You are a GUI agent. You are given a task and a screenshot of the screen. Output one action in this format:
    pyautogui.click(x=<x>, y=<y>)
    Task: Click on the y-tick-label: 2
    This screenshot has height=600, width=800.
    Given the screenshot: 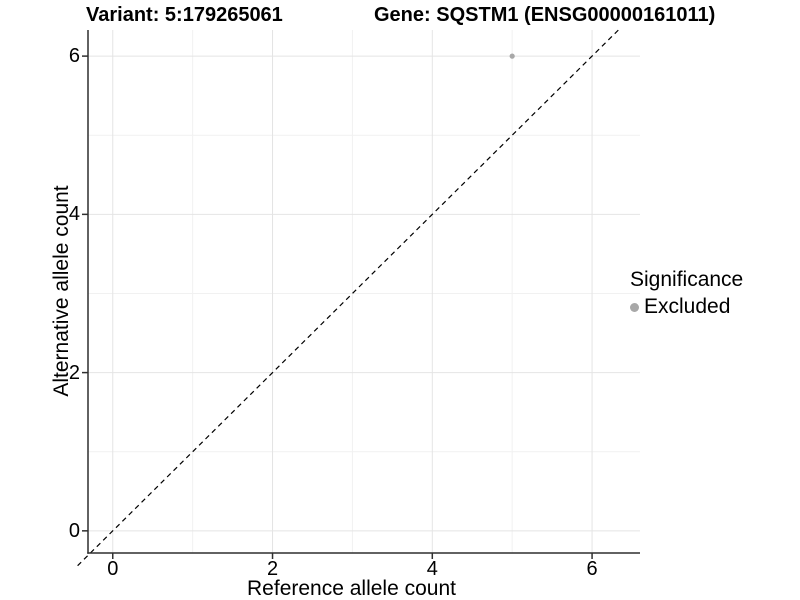 What is the action you would take?
    pyautogui.click(x=74, y=372)
    